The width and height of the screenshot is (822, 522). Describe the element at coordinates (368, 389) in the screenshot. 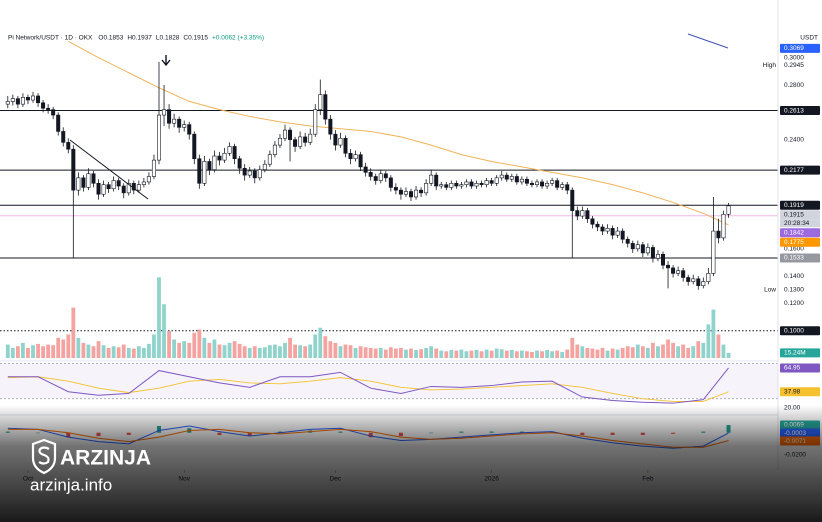

I see `rsi-ma` at that location.